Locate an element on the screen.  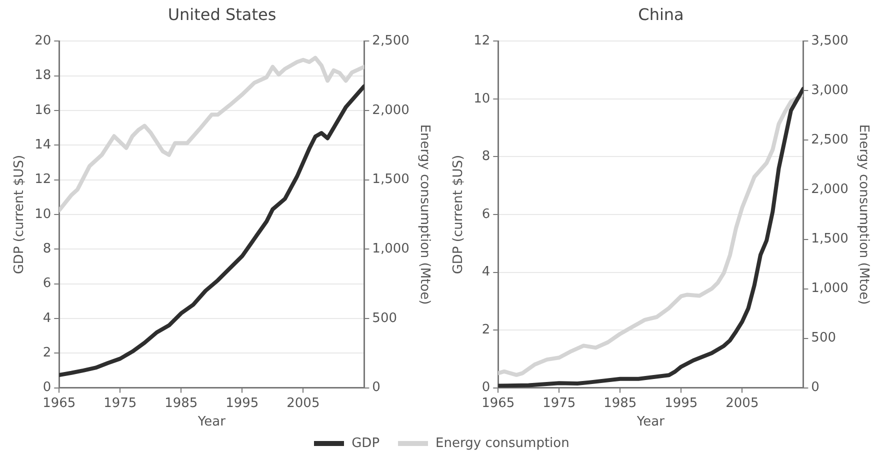
y-tick-label: 14 is located at coordinates (43, 145).